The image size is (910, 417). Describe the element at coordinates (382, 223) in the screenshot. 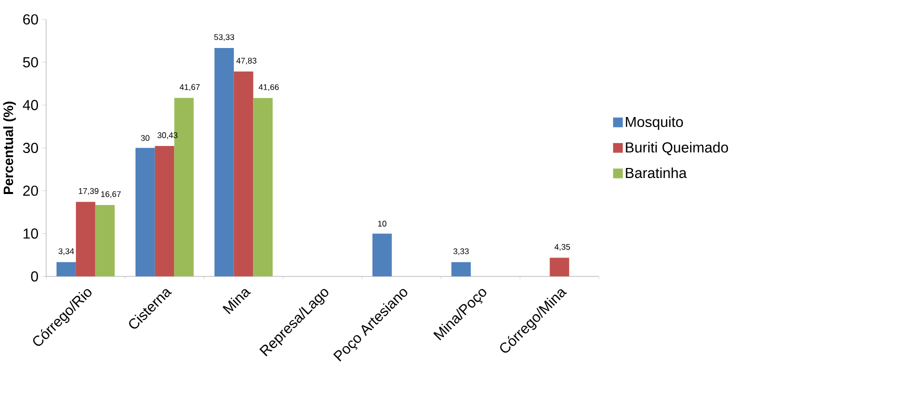

I see `data-label: 10` at that location.